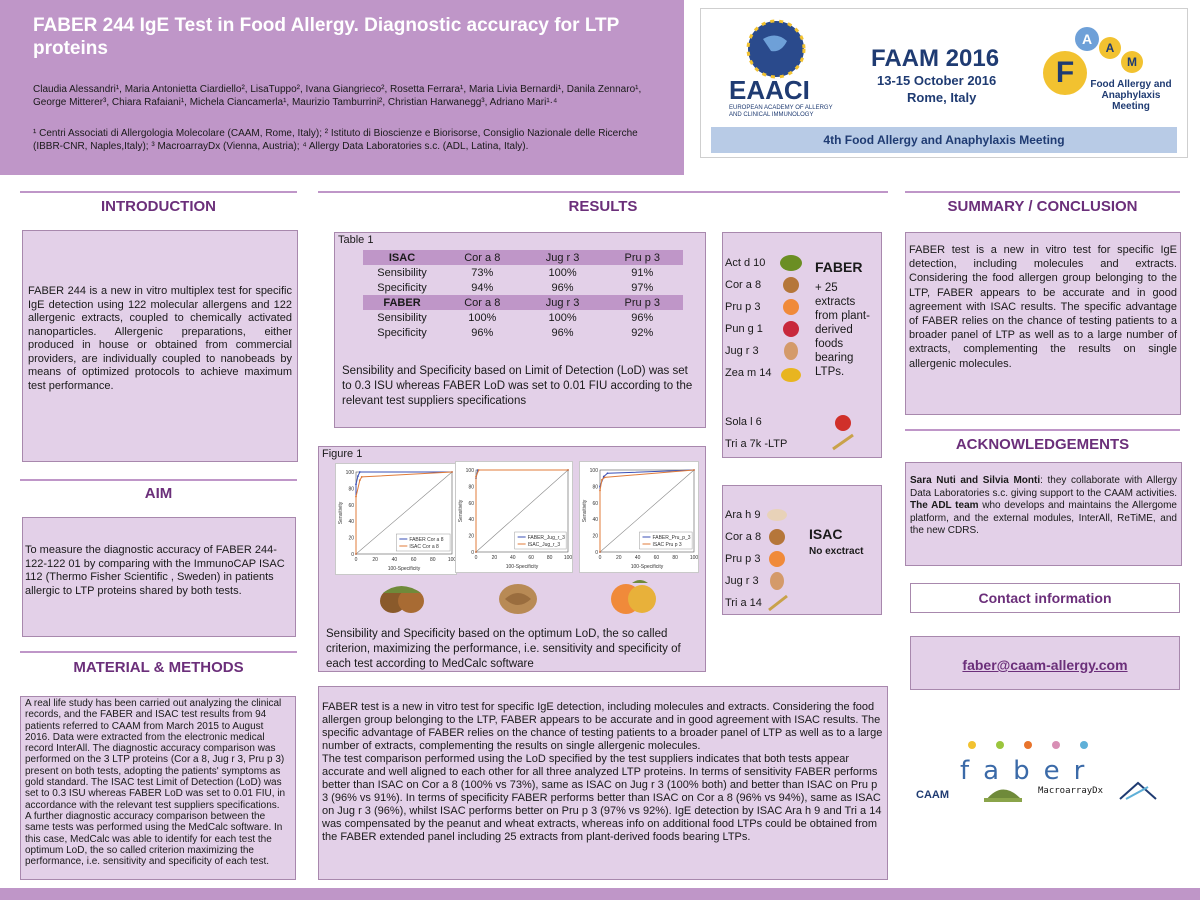 The width and height of the screenshot is (1200, 900). What do you see at coordinates (515, 317) in the screenshot?
I see `table-row: Sensibility 100% 100% 96%` at bounding box center [515, 317].